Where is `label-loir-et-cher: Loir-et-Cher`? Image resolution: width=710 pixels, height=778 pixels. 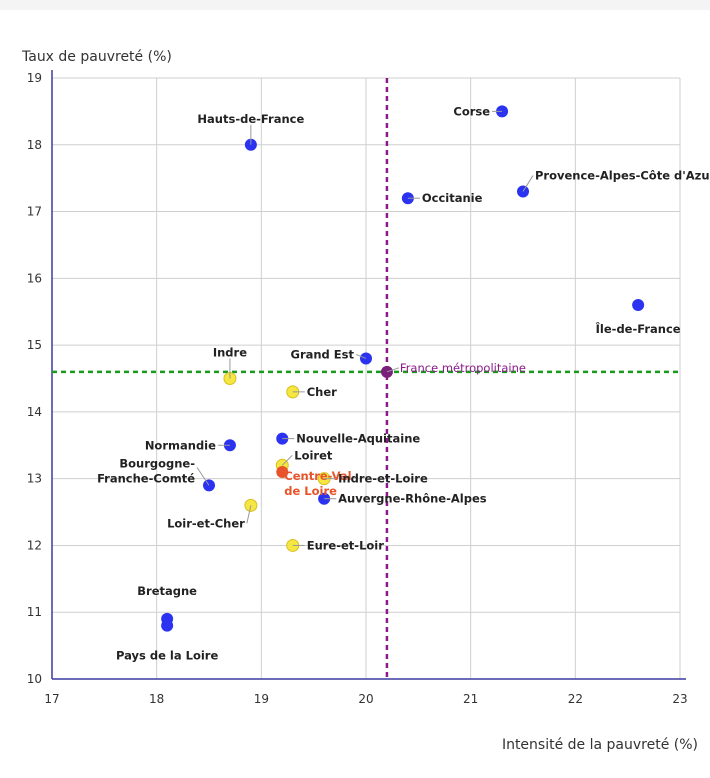
label-loir-et-cher: Loir-et-Cher is located at coordinates (206, 523).